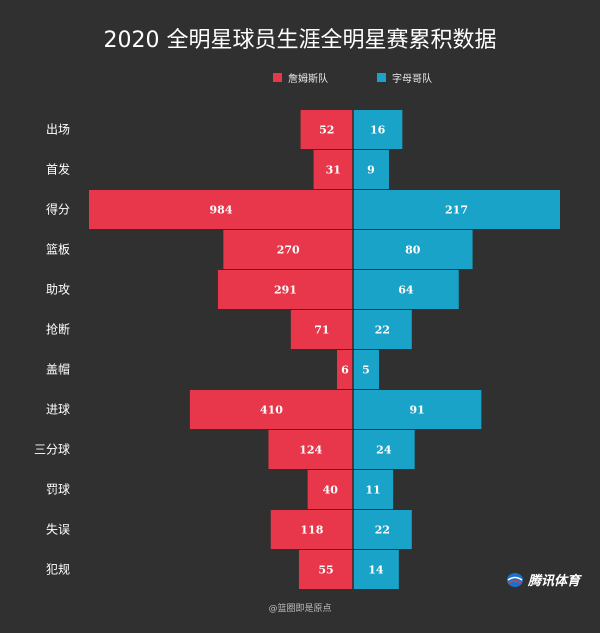 The height and width of the screenshot is (633, 600). I want to click on value-label-giannis: 24, so click(384, 450).